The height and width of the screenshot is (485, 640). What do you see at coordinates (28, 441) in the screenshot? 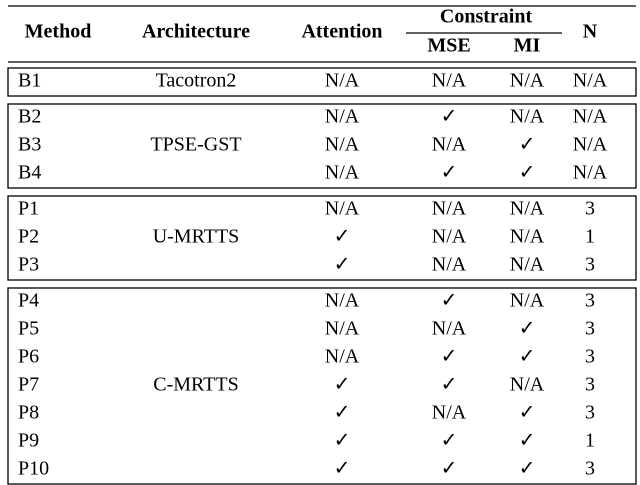
I see `method-cell: P9` at bounding box center [28, 441].